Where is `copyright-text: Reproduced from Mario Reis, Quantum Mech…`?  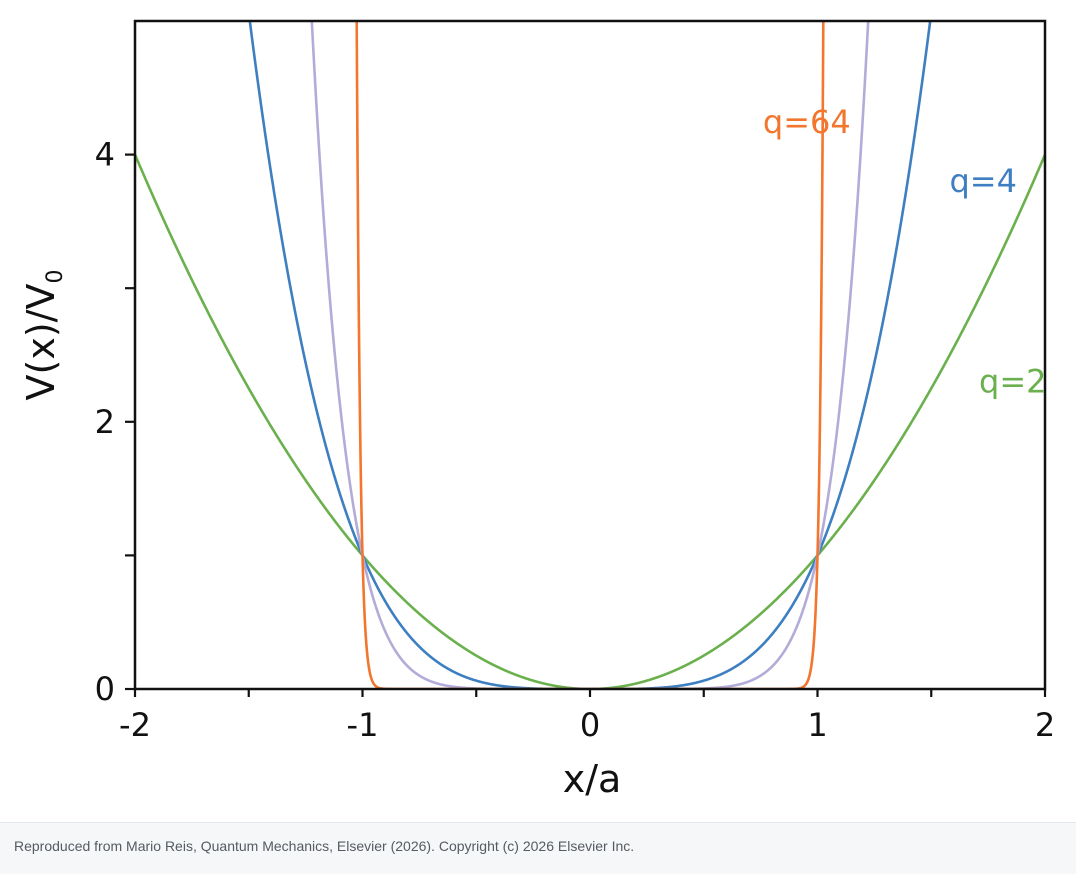
copyright-text: Reproduced from Mario Reis, Quantum Mech… is located at coordinates (324, 846).